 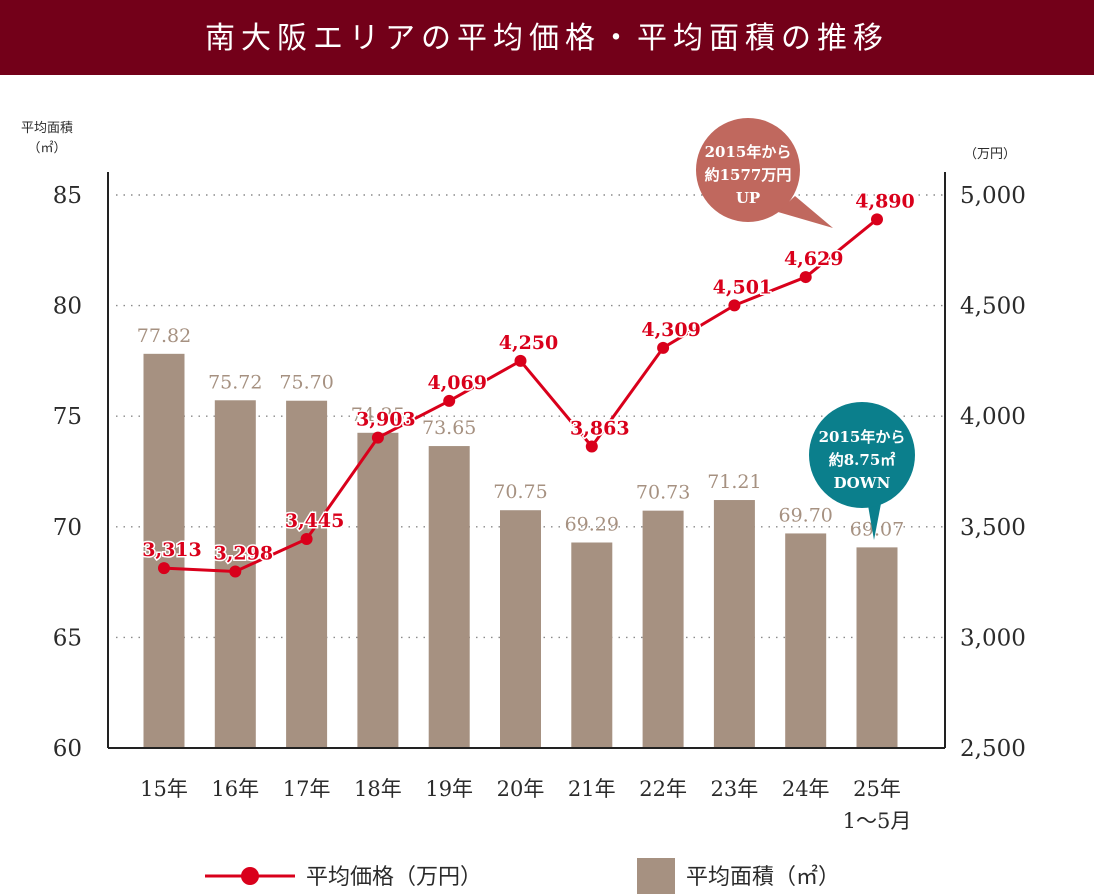 I want to click on right-tick-5: 5,000, so click(x=993, y=196).